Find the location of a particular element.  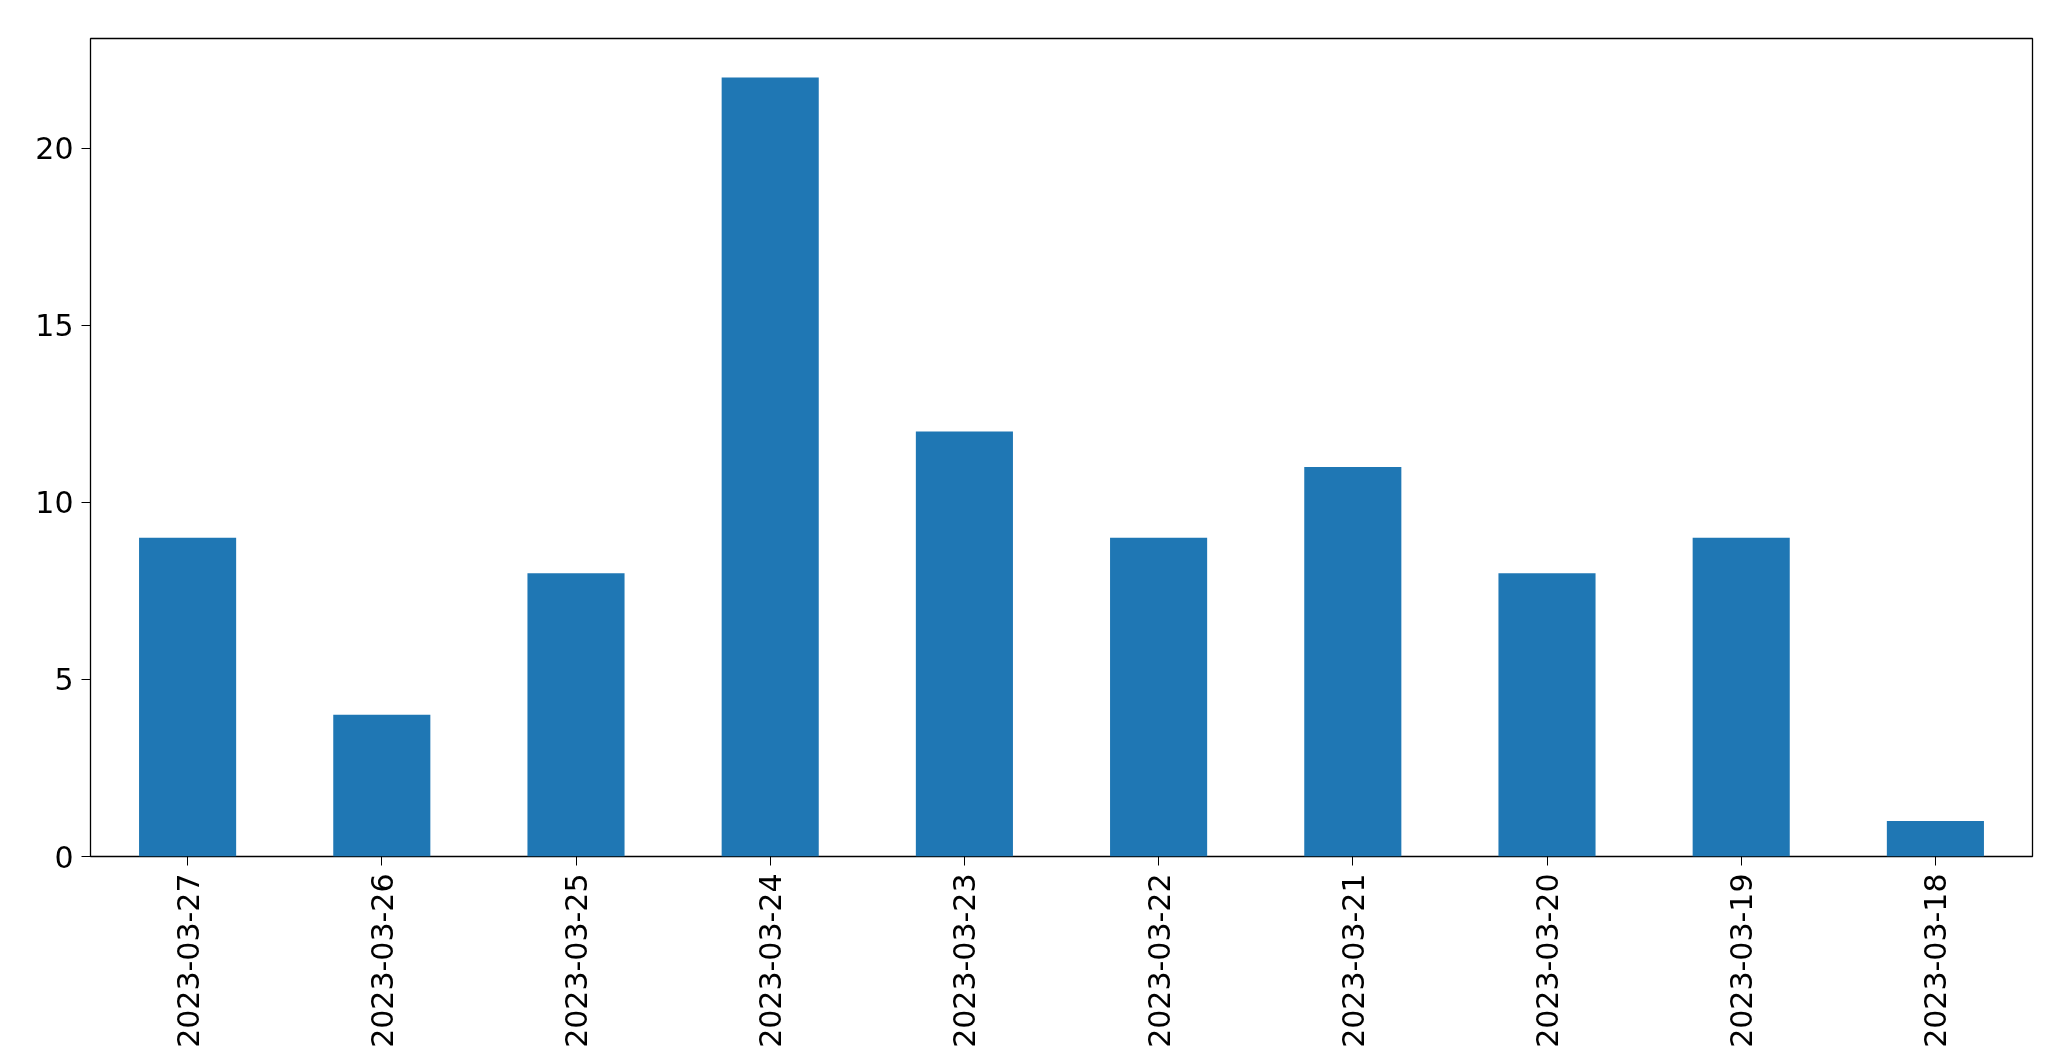

x-tick-label: 2023-03-22 is located at coordinates (1159, 960).